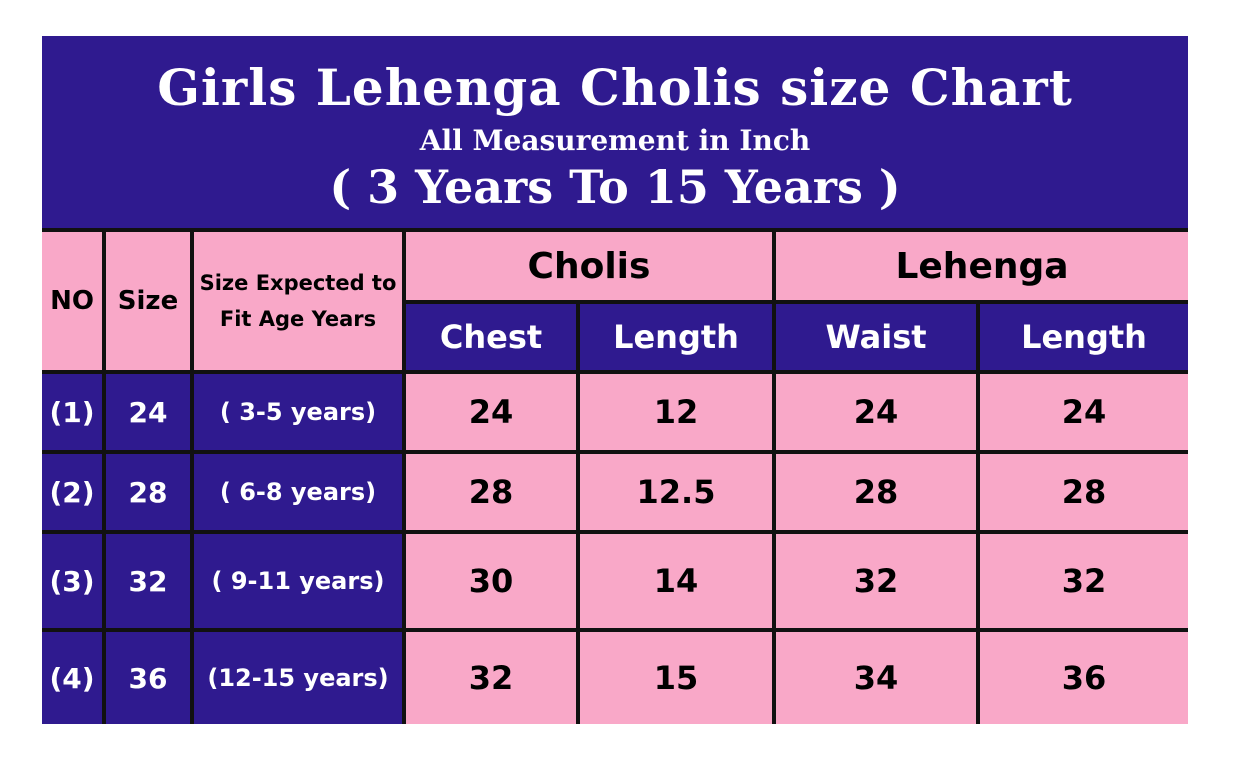 This screenshot has width=1248, height=762. Describe the element at coordinates (72, 678) in the screenshot. I see `cell-row-number: (4)` at that location.